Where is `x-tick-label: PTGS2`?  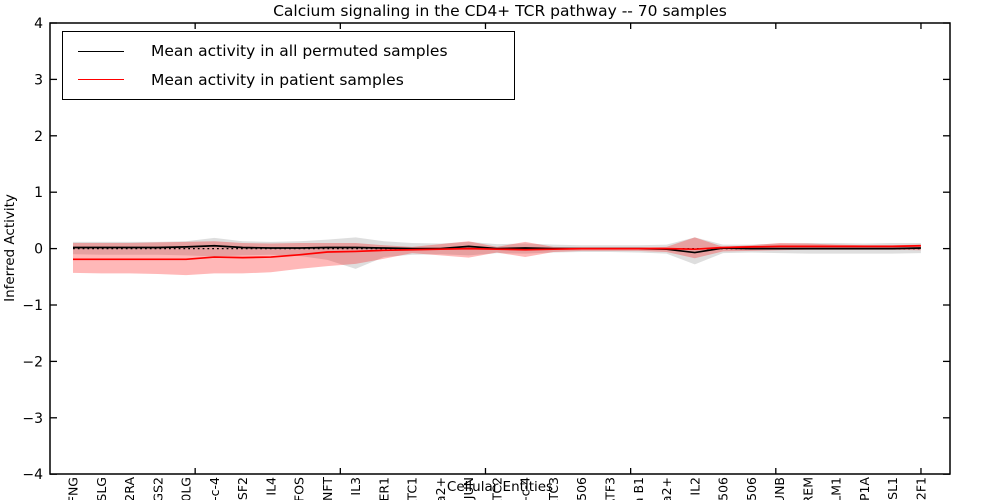 x-tick-label: PTGS2 is located at coordinates (157, 488).